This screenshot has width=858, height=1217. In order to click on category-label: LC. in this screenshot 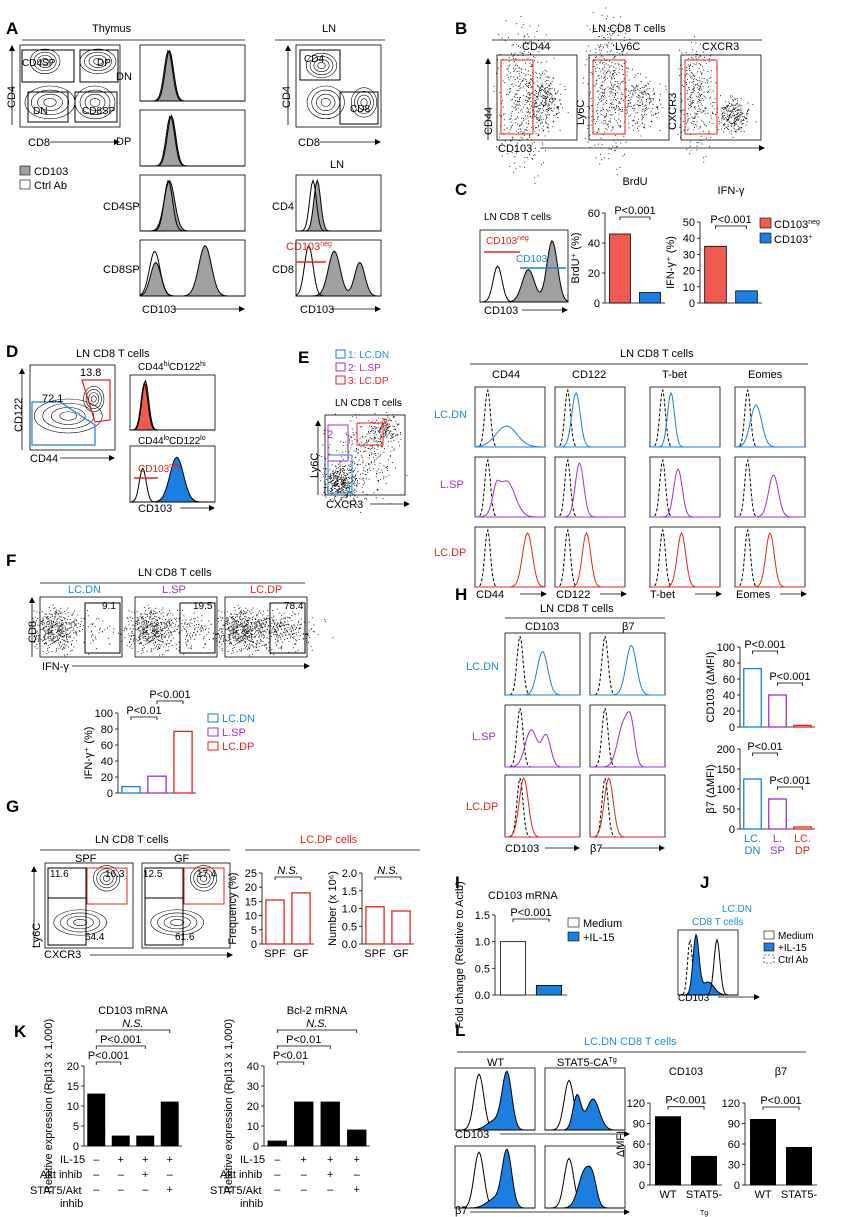, I will do `click(752, 839)`.